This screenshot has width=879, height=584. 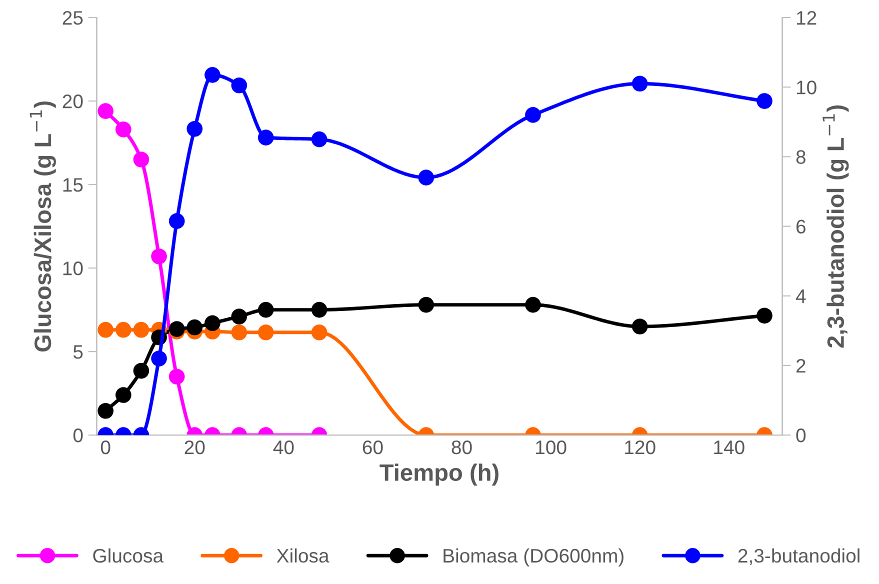 I want to click on y2-axis-title: 2,3-butanodiol (g L$^{−1}$), so click(x=835, y=226).